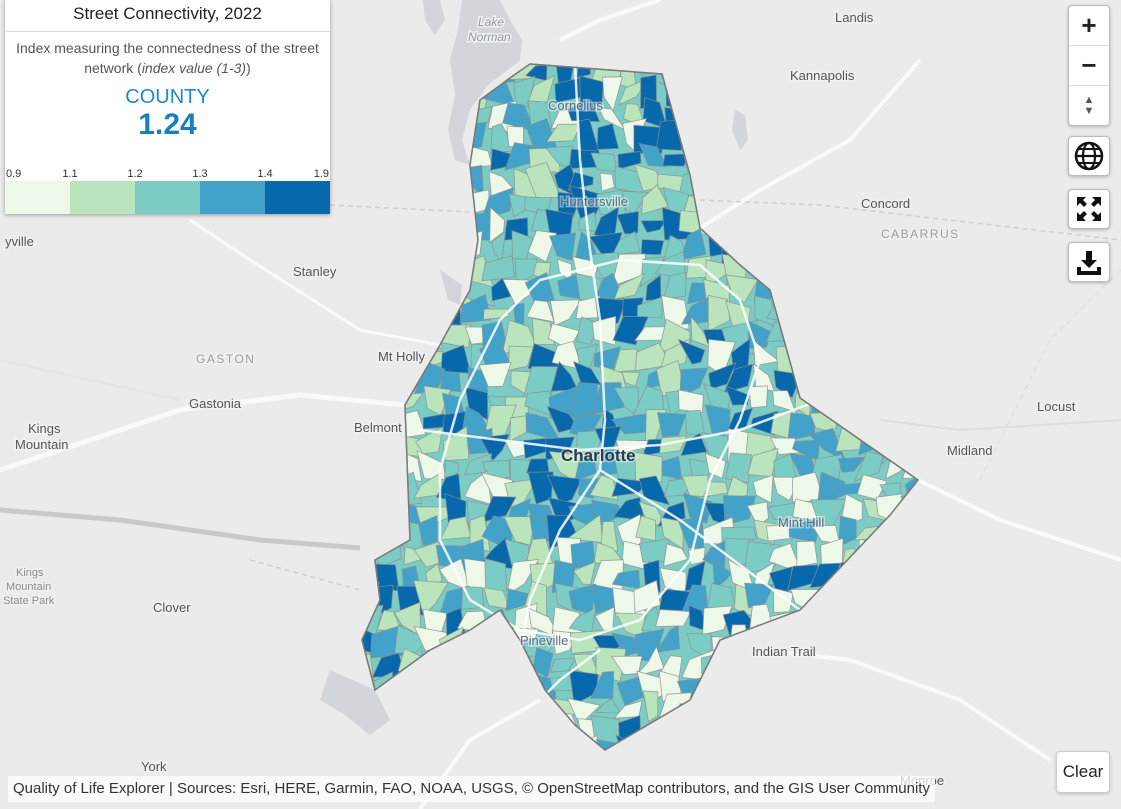 The width and height of the screenshot is (1121, 809). I want to click on legend-break-5: 1.9, so click(321, 174).